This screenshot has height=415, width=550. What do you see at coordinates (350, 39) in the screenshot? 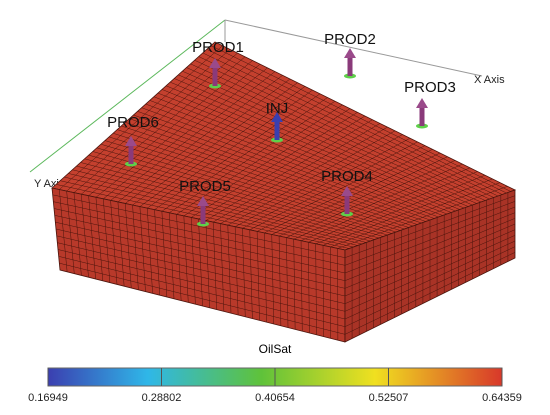
I see `well-label: PROD2` at bounding box center [350, 39].